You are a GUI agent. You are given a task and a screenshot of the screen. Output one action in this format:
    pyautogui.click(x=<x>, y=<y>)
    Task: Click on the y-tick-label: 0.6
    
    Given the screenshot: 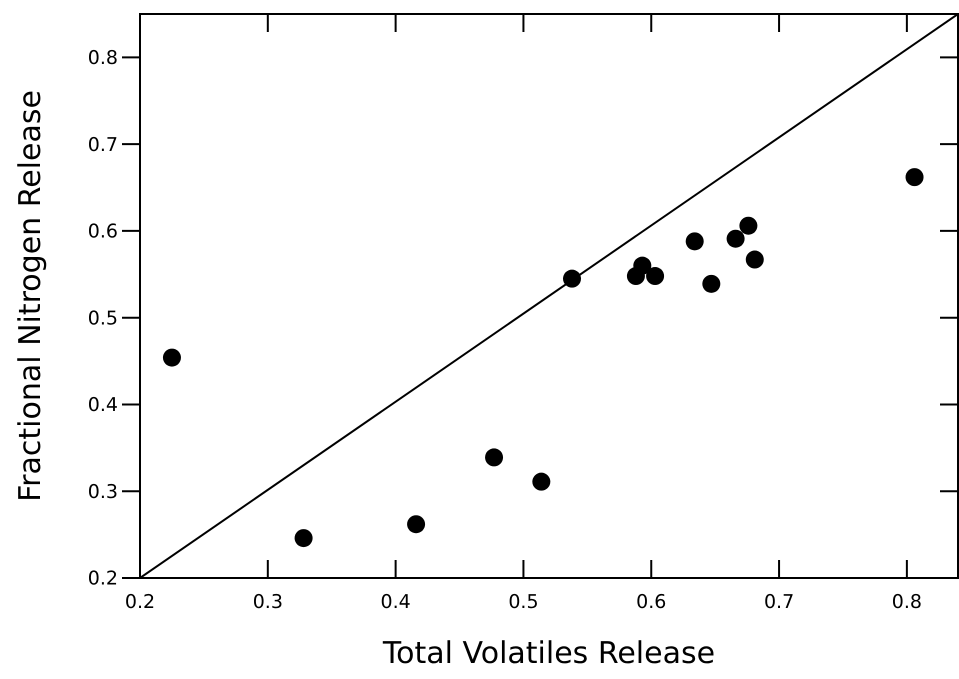 What is the action you would take?
    pyautogui.click(x=103, y=231)
    